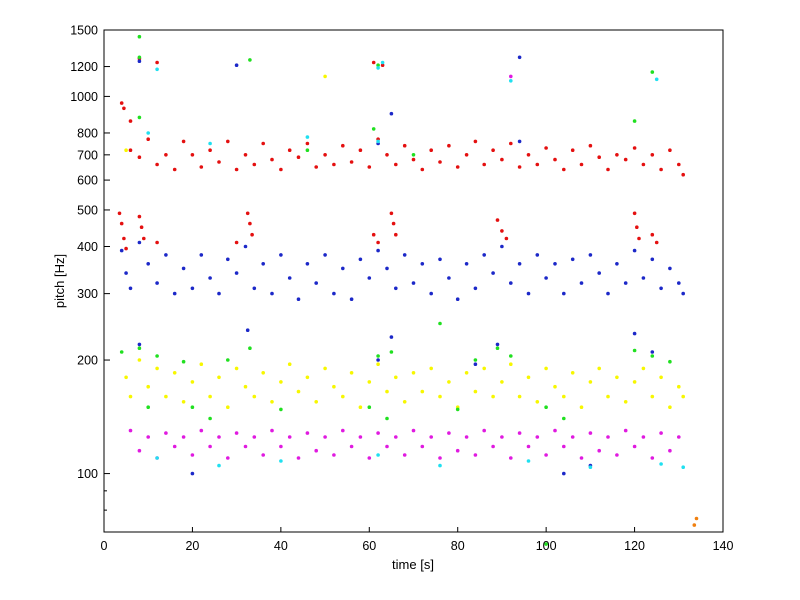 The image size is (800, 600). Describe the element at coordinates (87, 181) in the screenshot. I see `y-tick-label: 600` at that location.